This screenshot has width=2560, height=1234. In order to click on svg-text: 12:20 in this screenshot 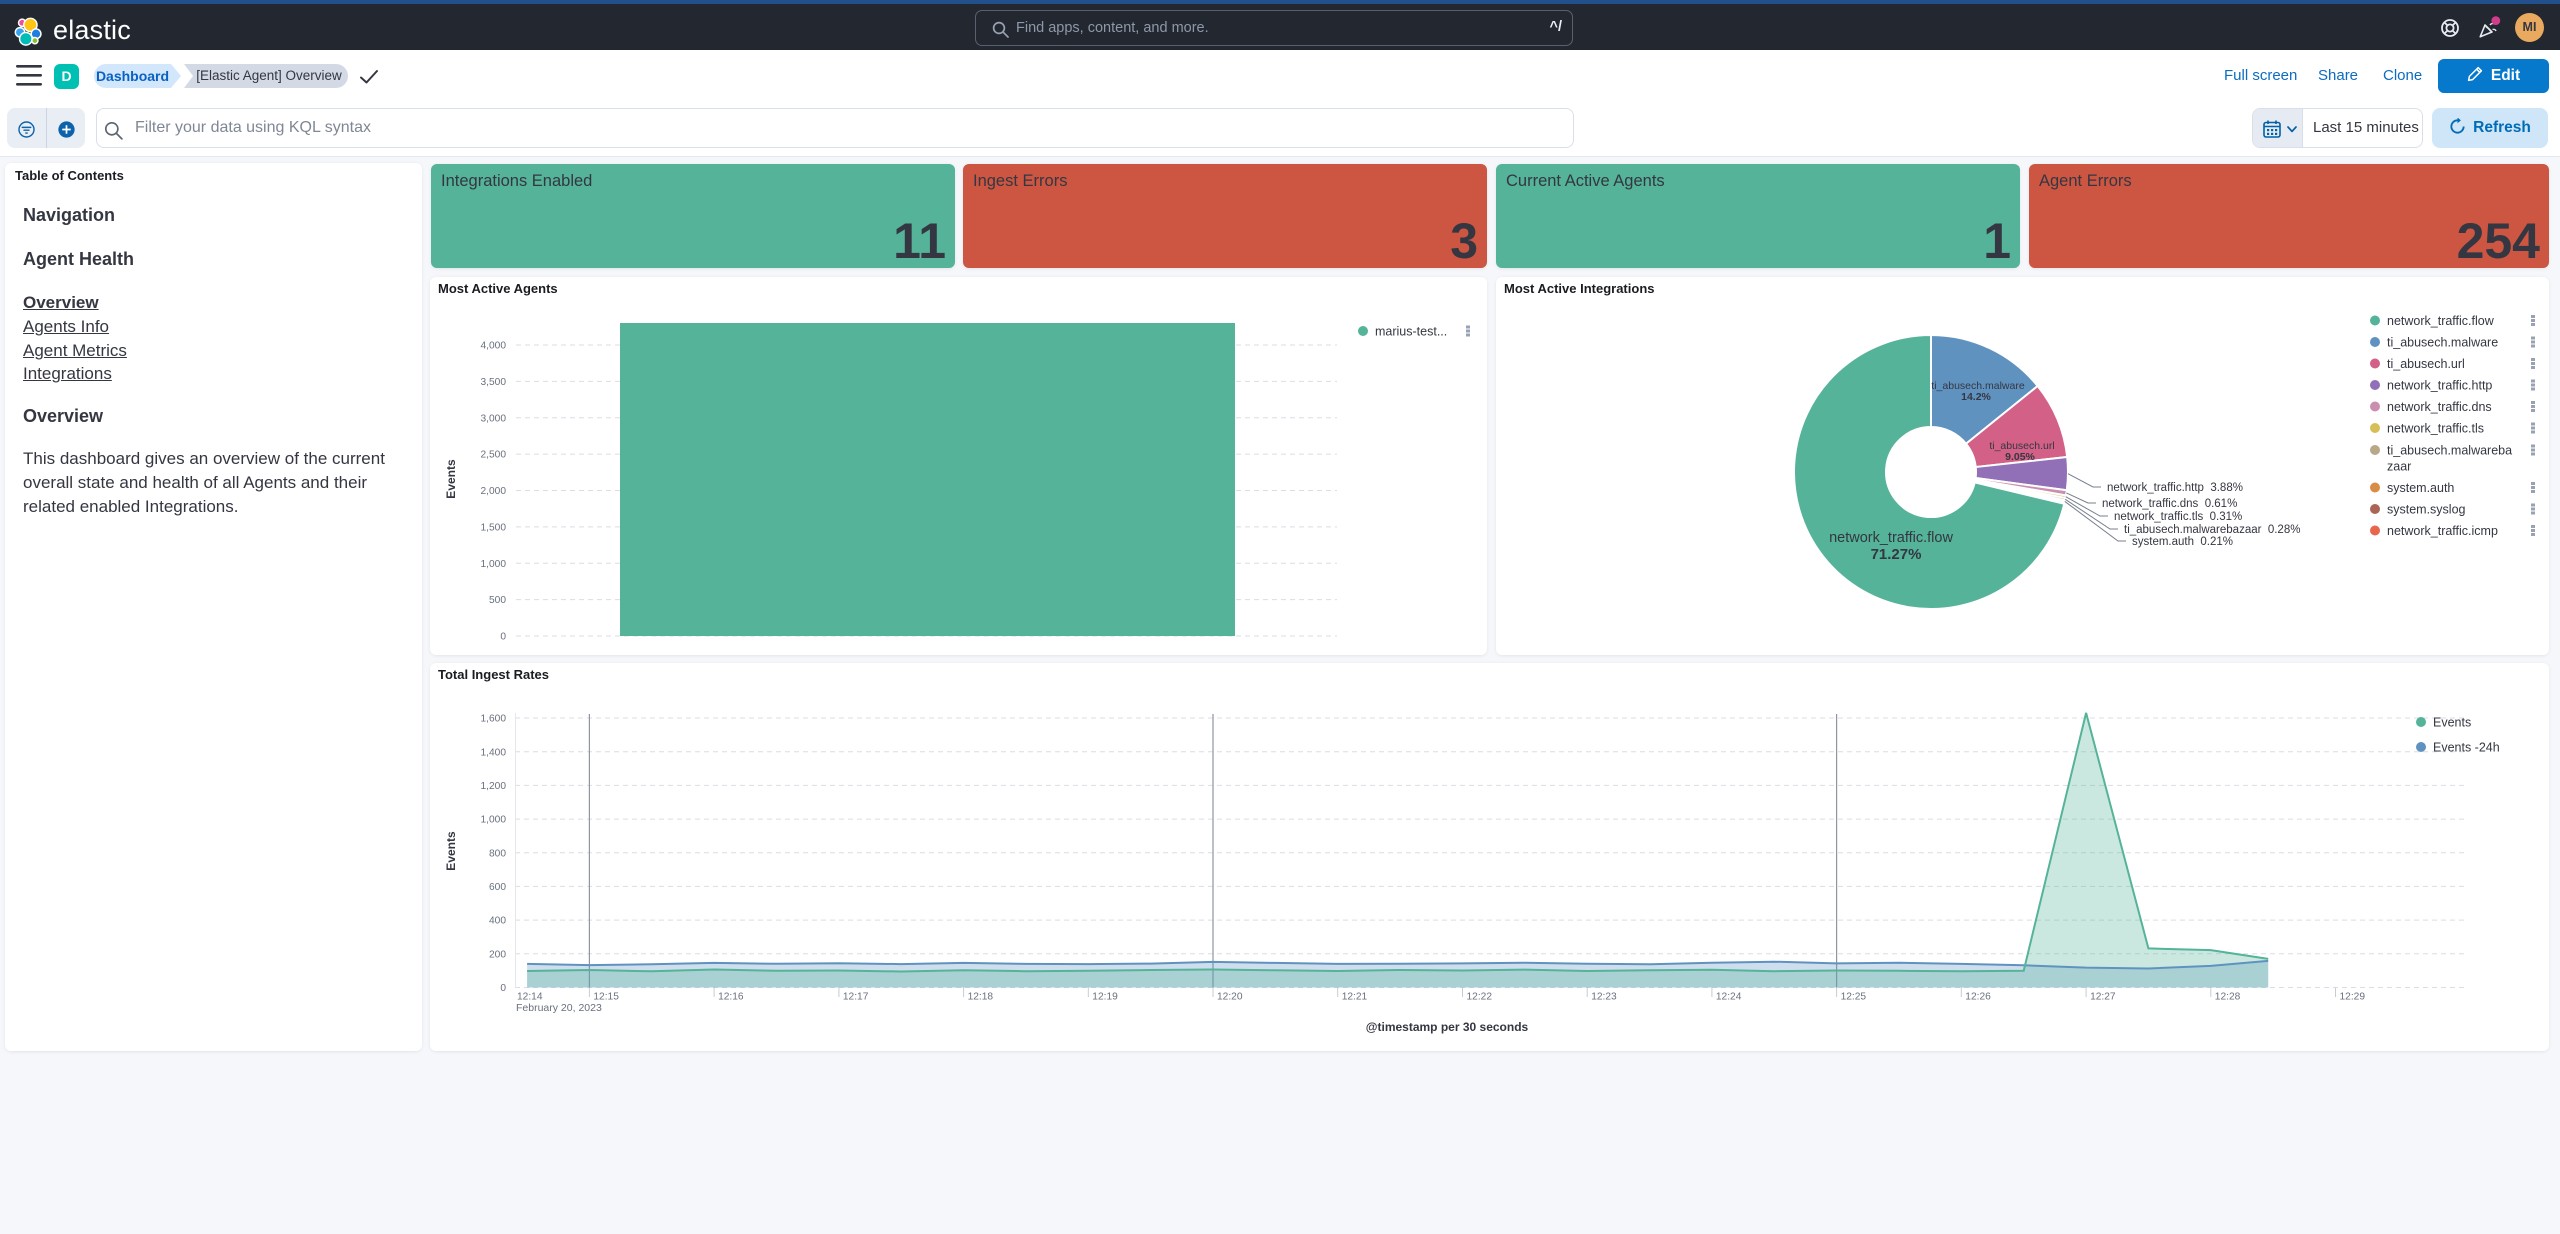, I will do `click(1230, 997)`.